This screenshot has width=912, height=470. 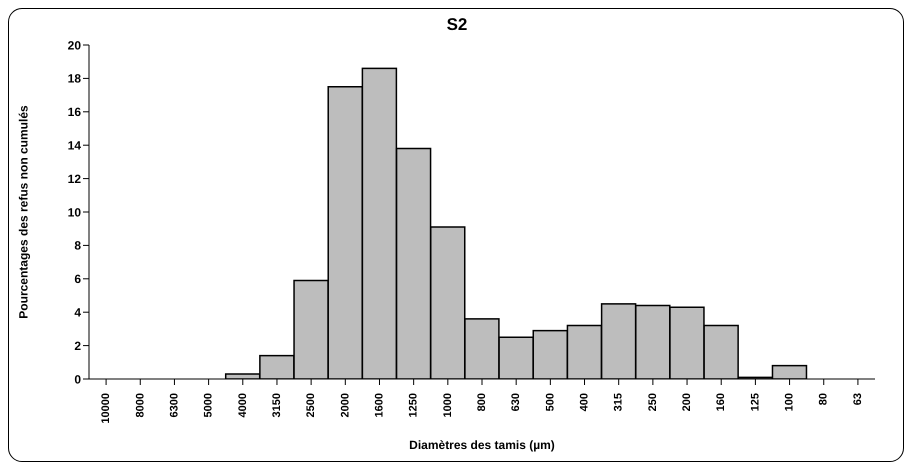 What do you see at coordinates (482, 445) in the screenshot?
I see `x-axis-title: Diamètres des tamis (µm)` at bounding box center [482, 445].